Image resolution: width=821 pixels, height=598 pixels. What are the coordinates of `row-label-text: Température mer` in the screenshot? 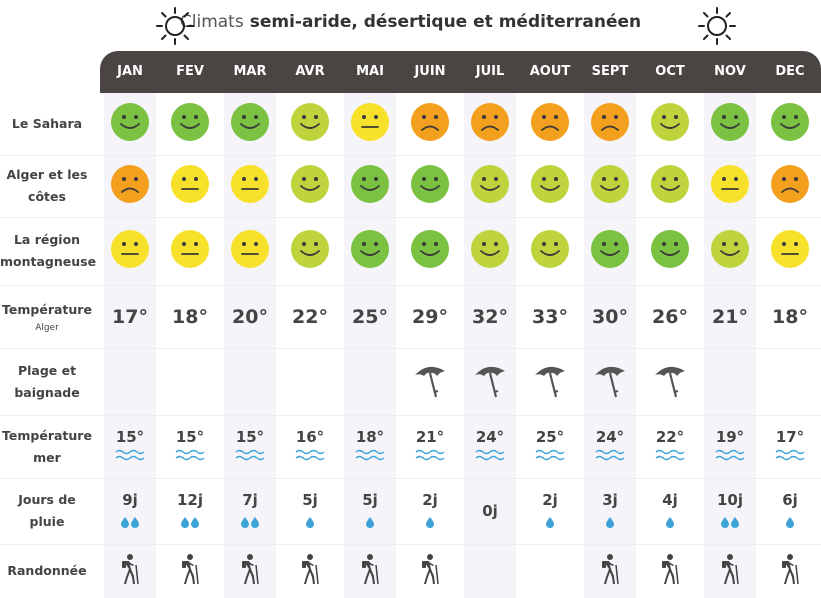 It's located at (47, 446).